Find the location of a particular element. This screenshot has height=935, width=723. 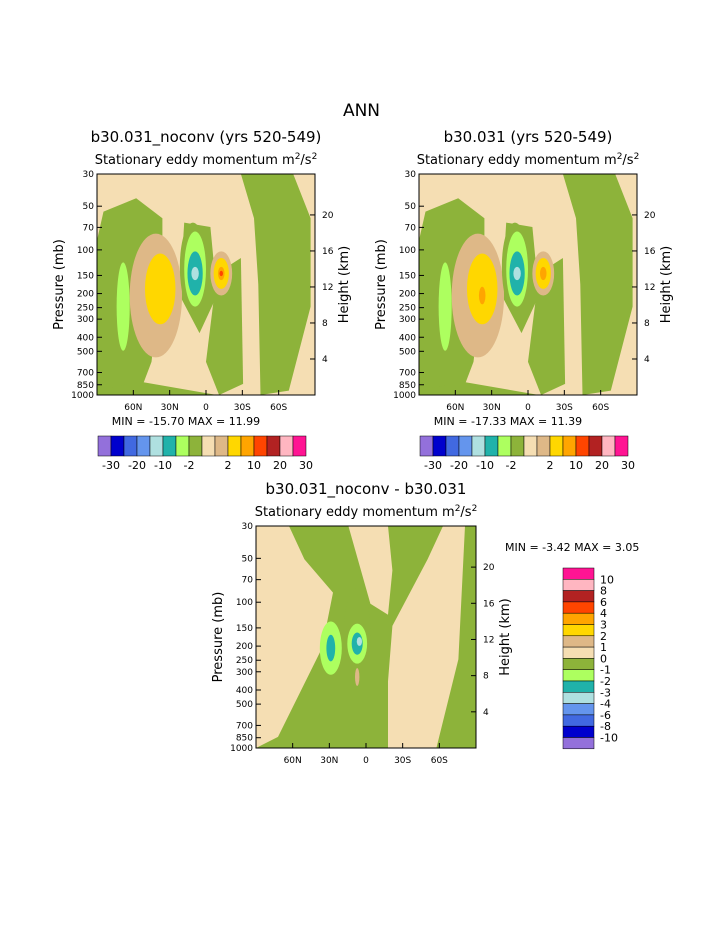

colorbar-label: -8 is located at coordinates (605, 726).